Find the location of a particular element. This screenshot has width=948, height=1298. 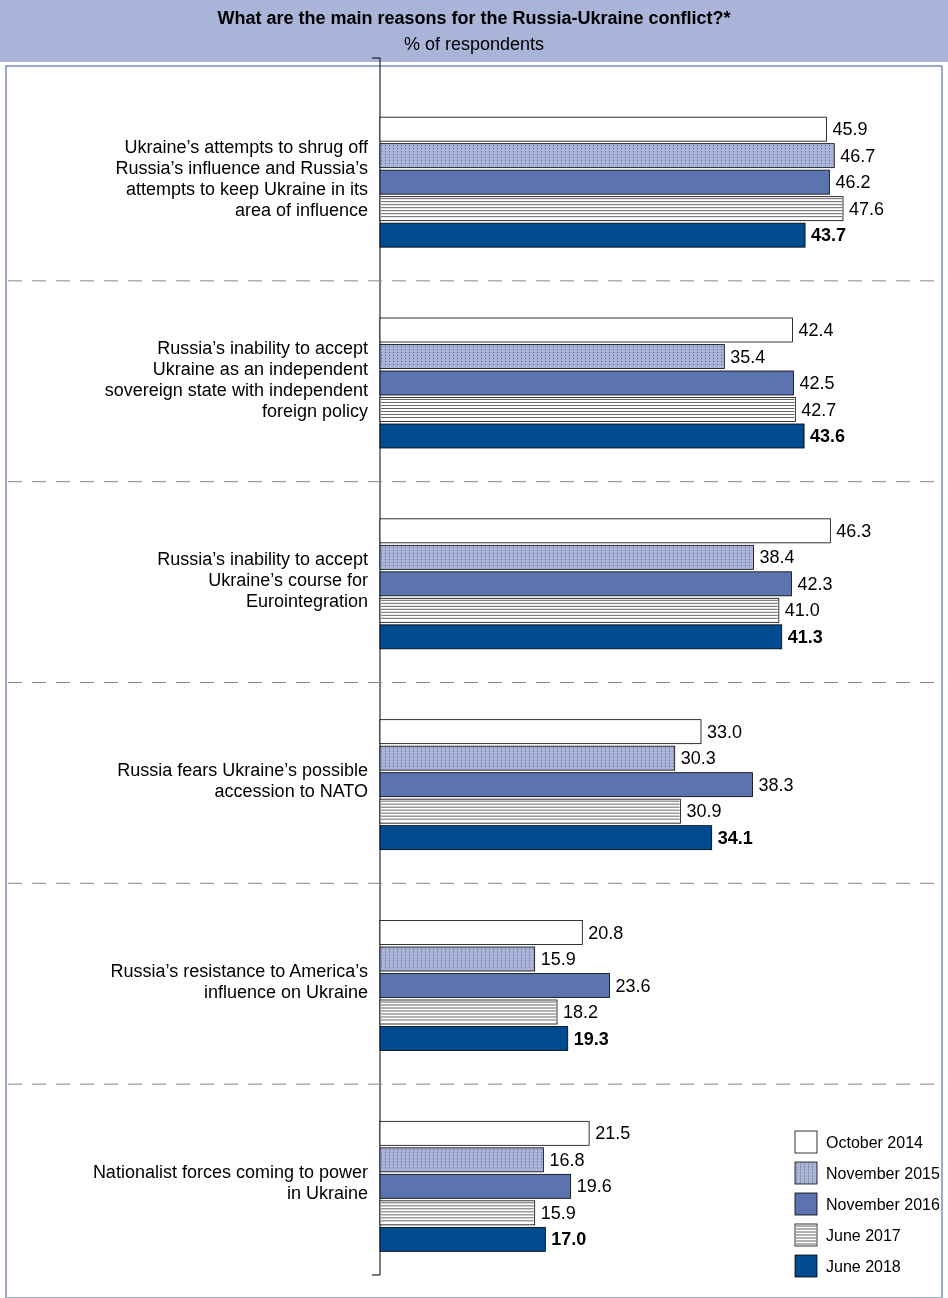

data-label: 19.3 is located at coordinates (591, 1038).